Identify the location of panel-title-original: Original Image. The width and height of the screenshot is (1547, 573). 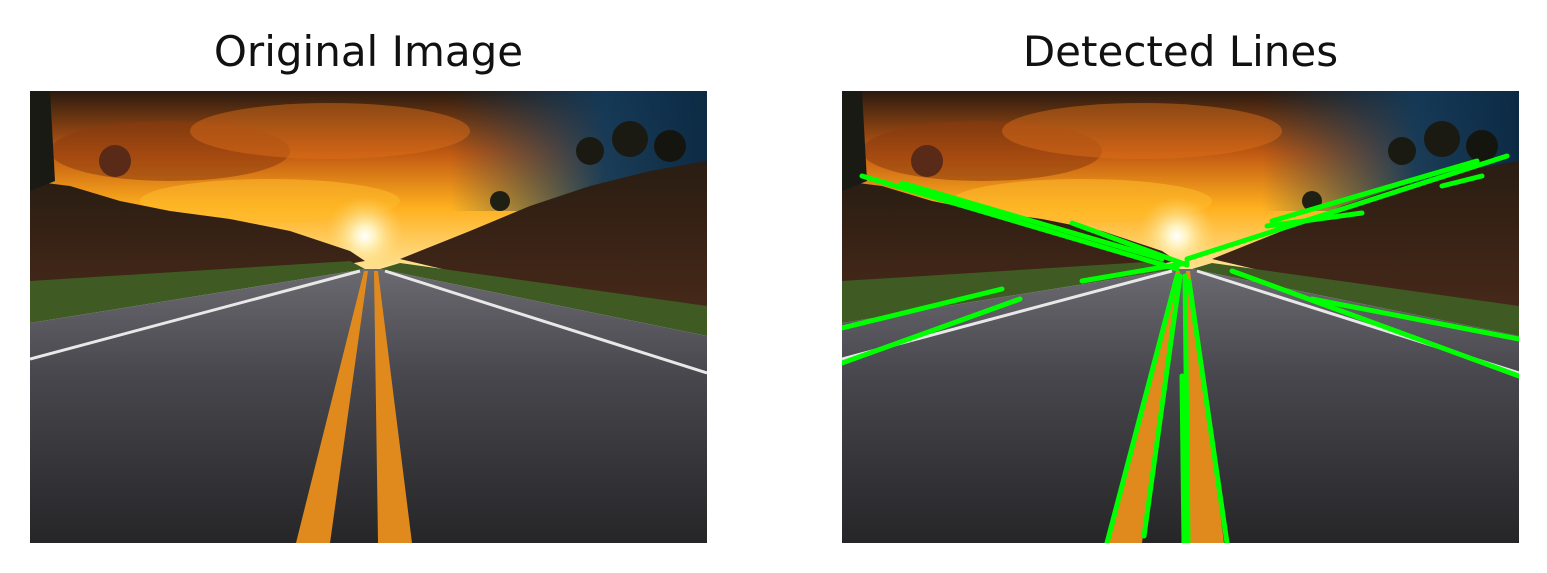
(368, 51).